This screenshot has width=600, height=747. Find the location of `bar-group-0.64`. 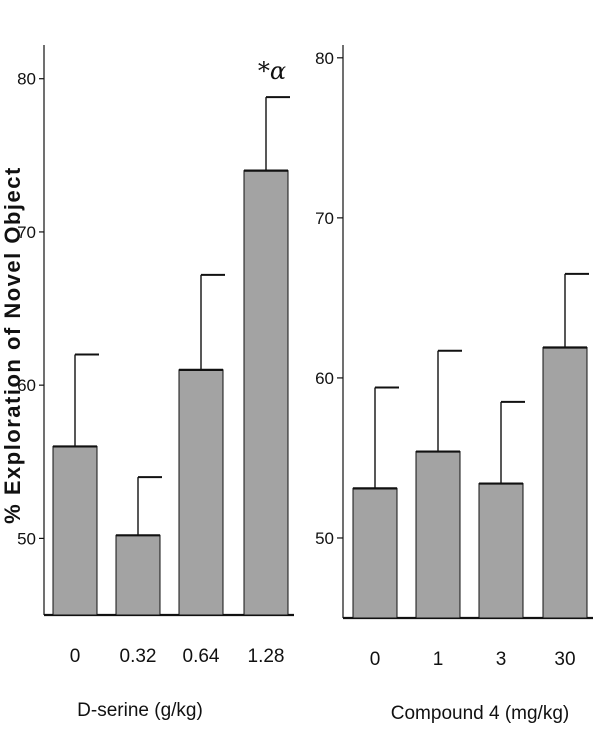

bar-group-0.64 is located at coordinates (201, 444).